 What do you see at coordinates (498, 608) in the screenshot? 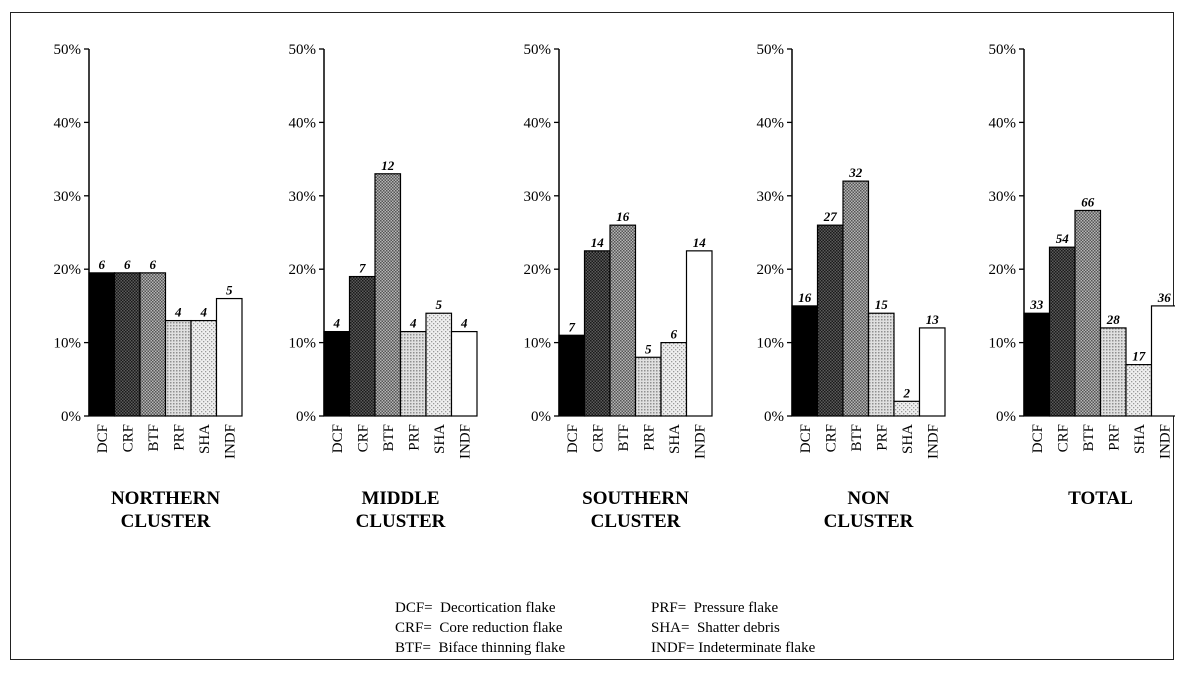
I see `legend-text: Decortication flake` at bounding box center [498, 608].